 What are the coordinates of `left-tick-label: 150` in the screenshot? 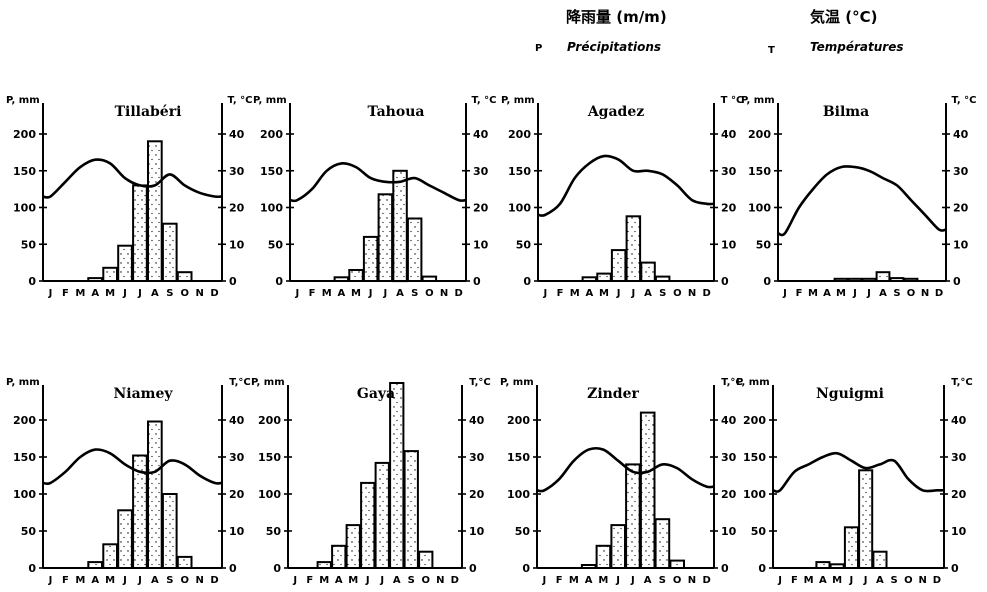 It's located at (759, 171).